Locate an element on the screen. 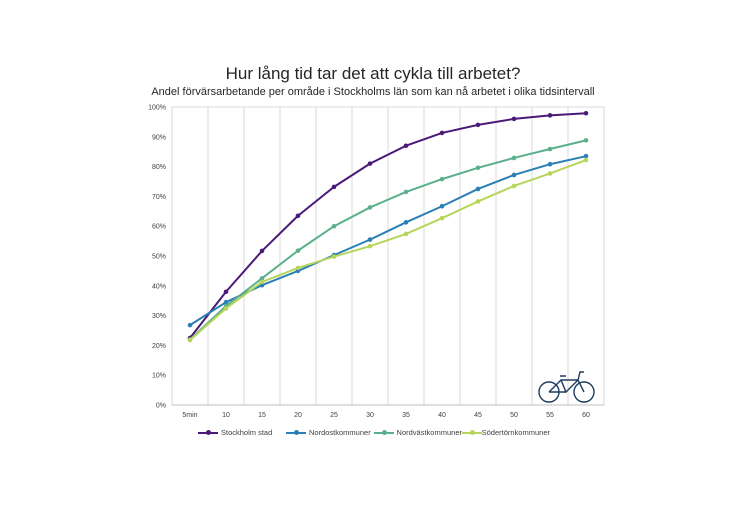 Image resolution: width=746 pixels, height=514 pixels. y-tick-label: 10% is located at coordinates (159, 376).